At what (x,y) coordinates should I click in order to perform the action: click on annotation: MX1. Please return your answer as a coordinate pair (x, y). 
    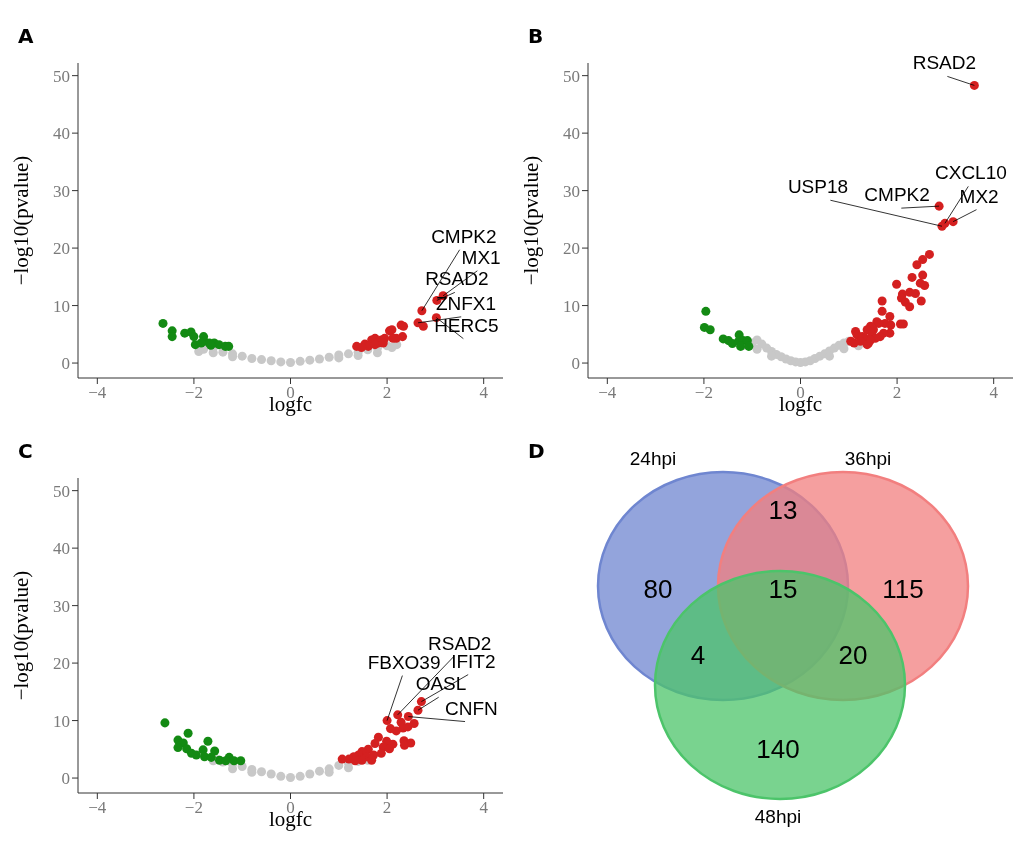
    Looking at the image, I should click on (481, 257).